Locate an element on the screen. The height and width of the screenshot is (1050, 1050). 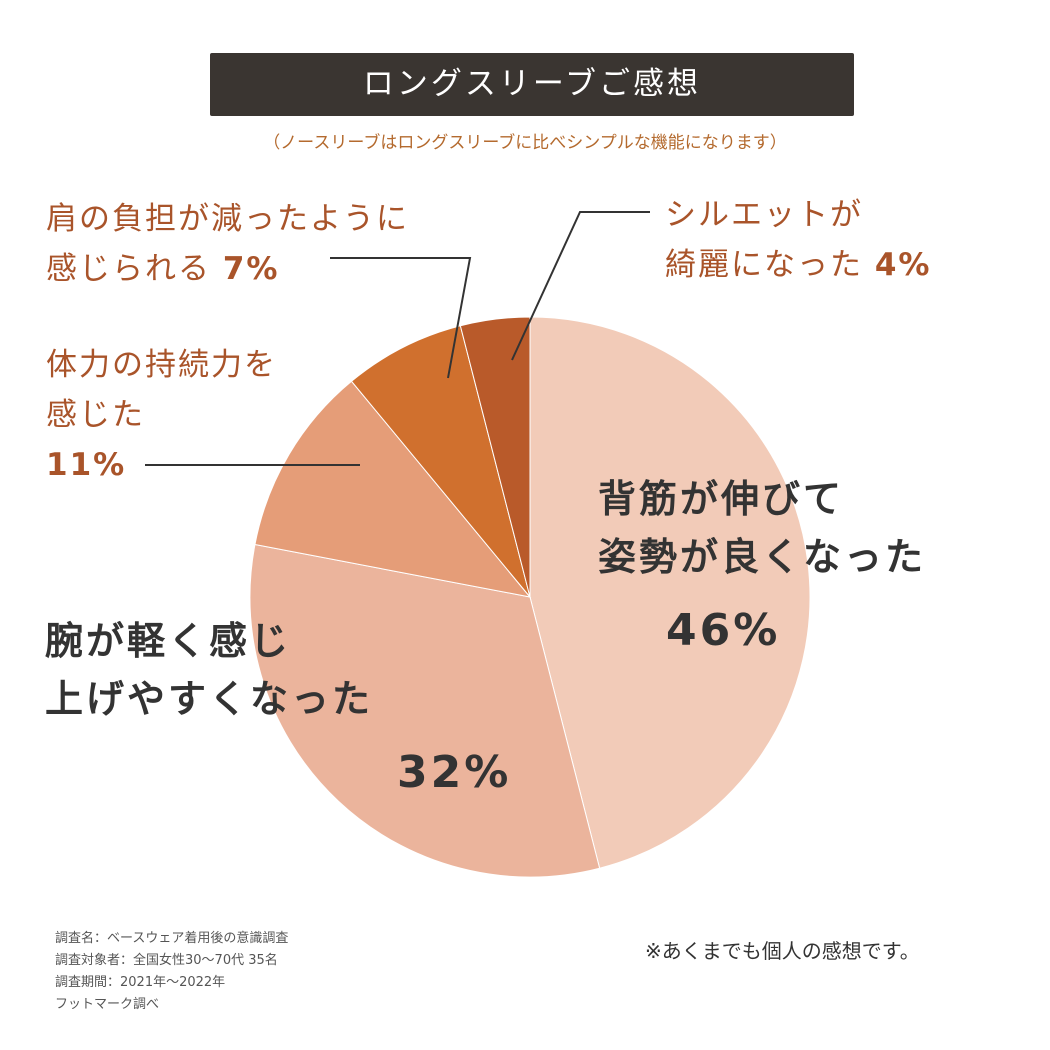
slice-pct-arms: 32% is located at coordinates (454, 772).